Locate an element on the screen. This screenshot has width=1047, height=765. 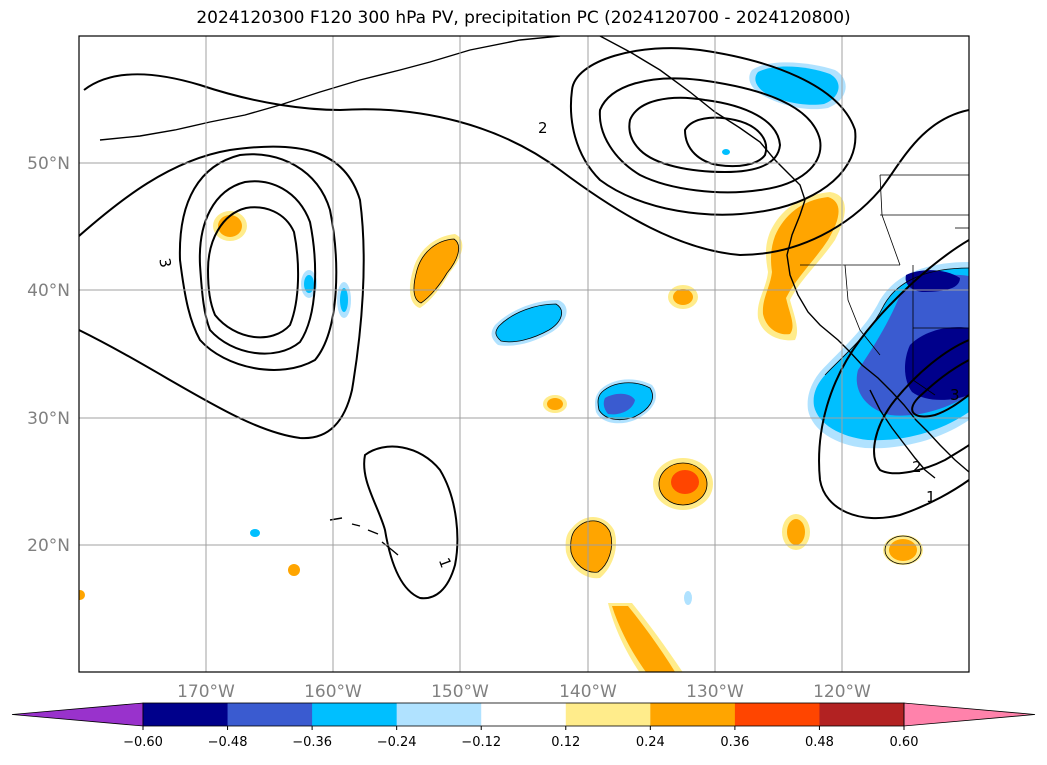
colorbar-extend-max is located at coordinates (969, 714).